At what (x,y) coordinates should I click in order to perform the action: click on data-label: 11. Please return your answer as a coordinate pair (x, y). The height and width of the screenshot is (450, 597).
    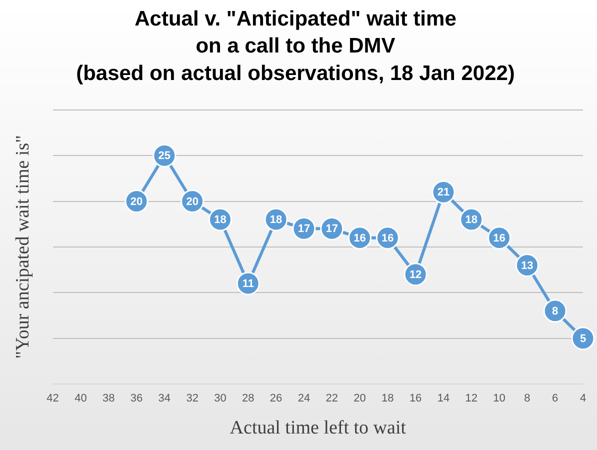
    Looking at the image, I should click on (248, 284).